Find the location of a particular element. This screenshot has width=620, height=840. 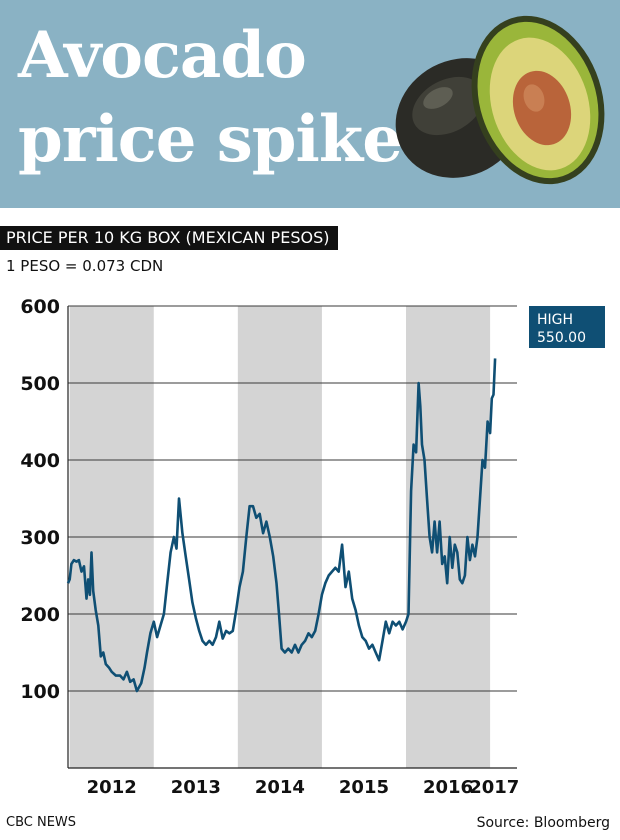

high-callout-value: 550.00 is located at coordinates (561, 338).